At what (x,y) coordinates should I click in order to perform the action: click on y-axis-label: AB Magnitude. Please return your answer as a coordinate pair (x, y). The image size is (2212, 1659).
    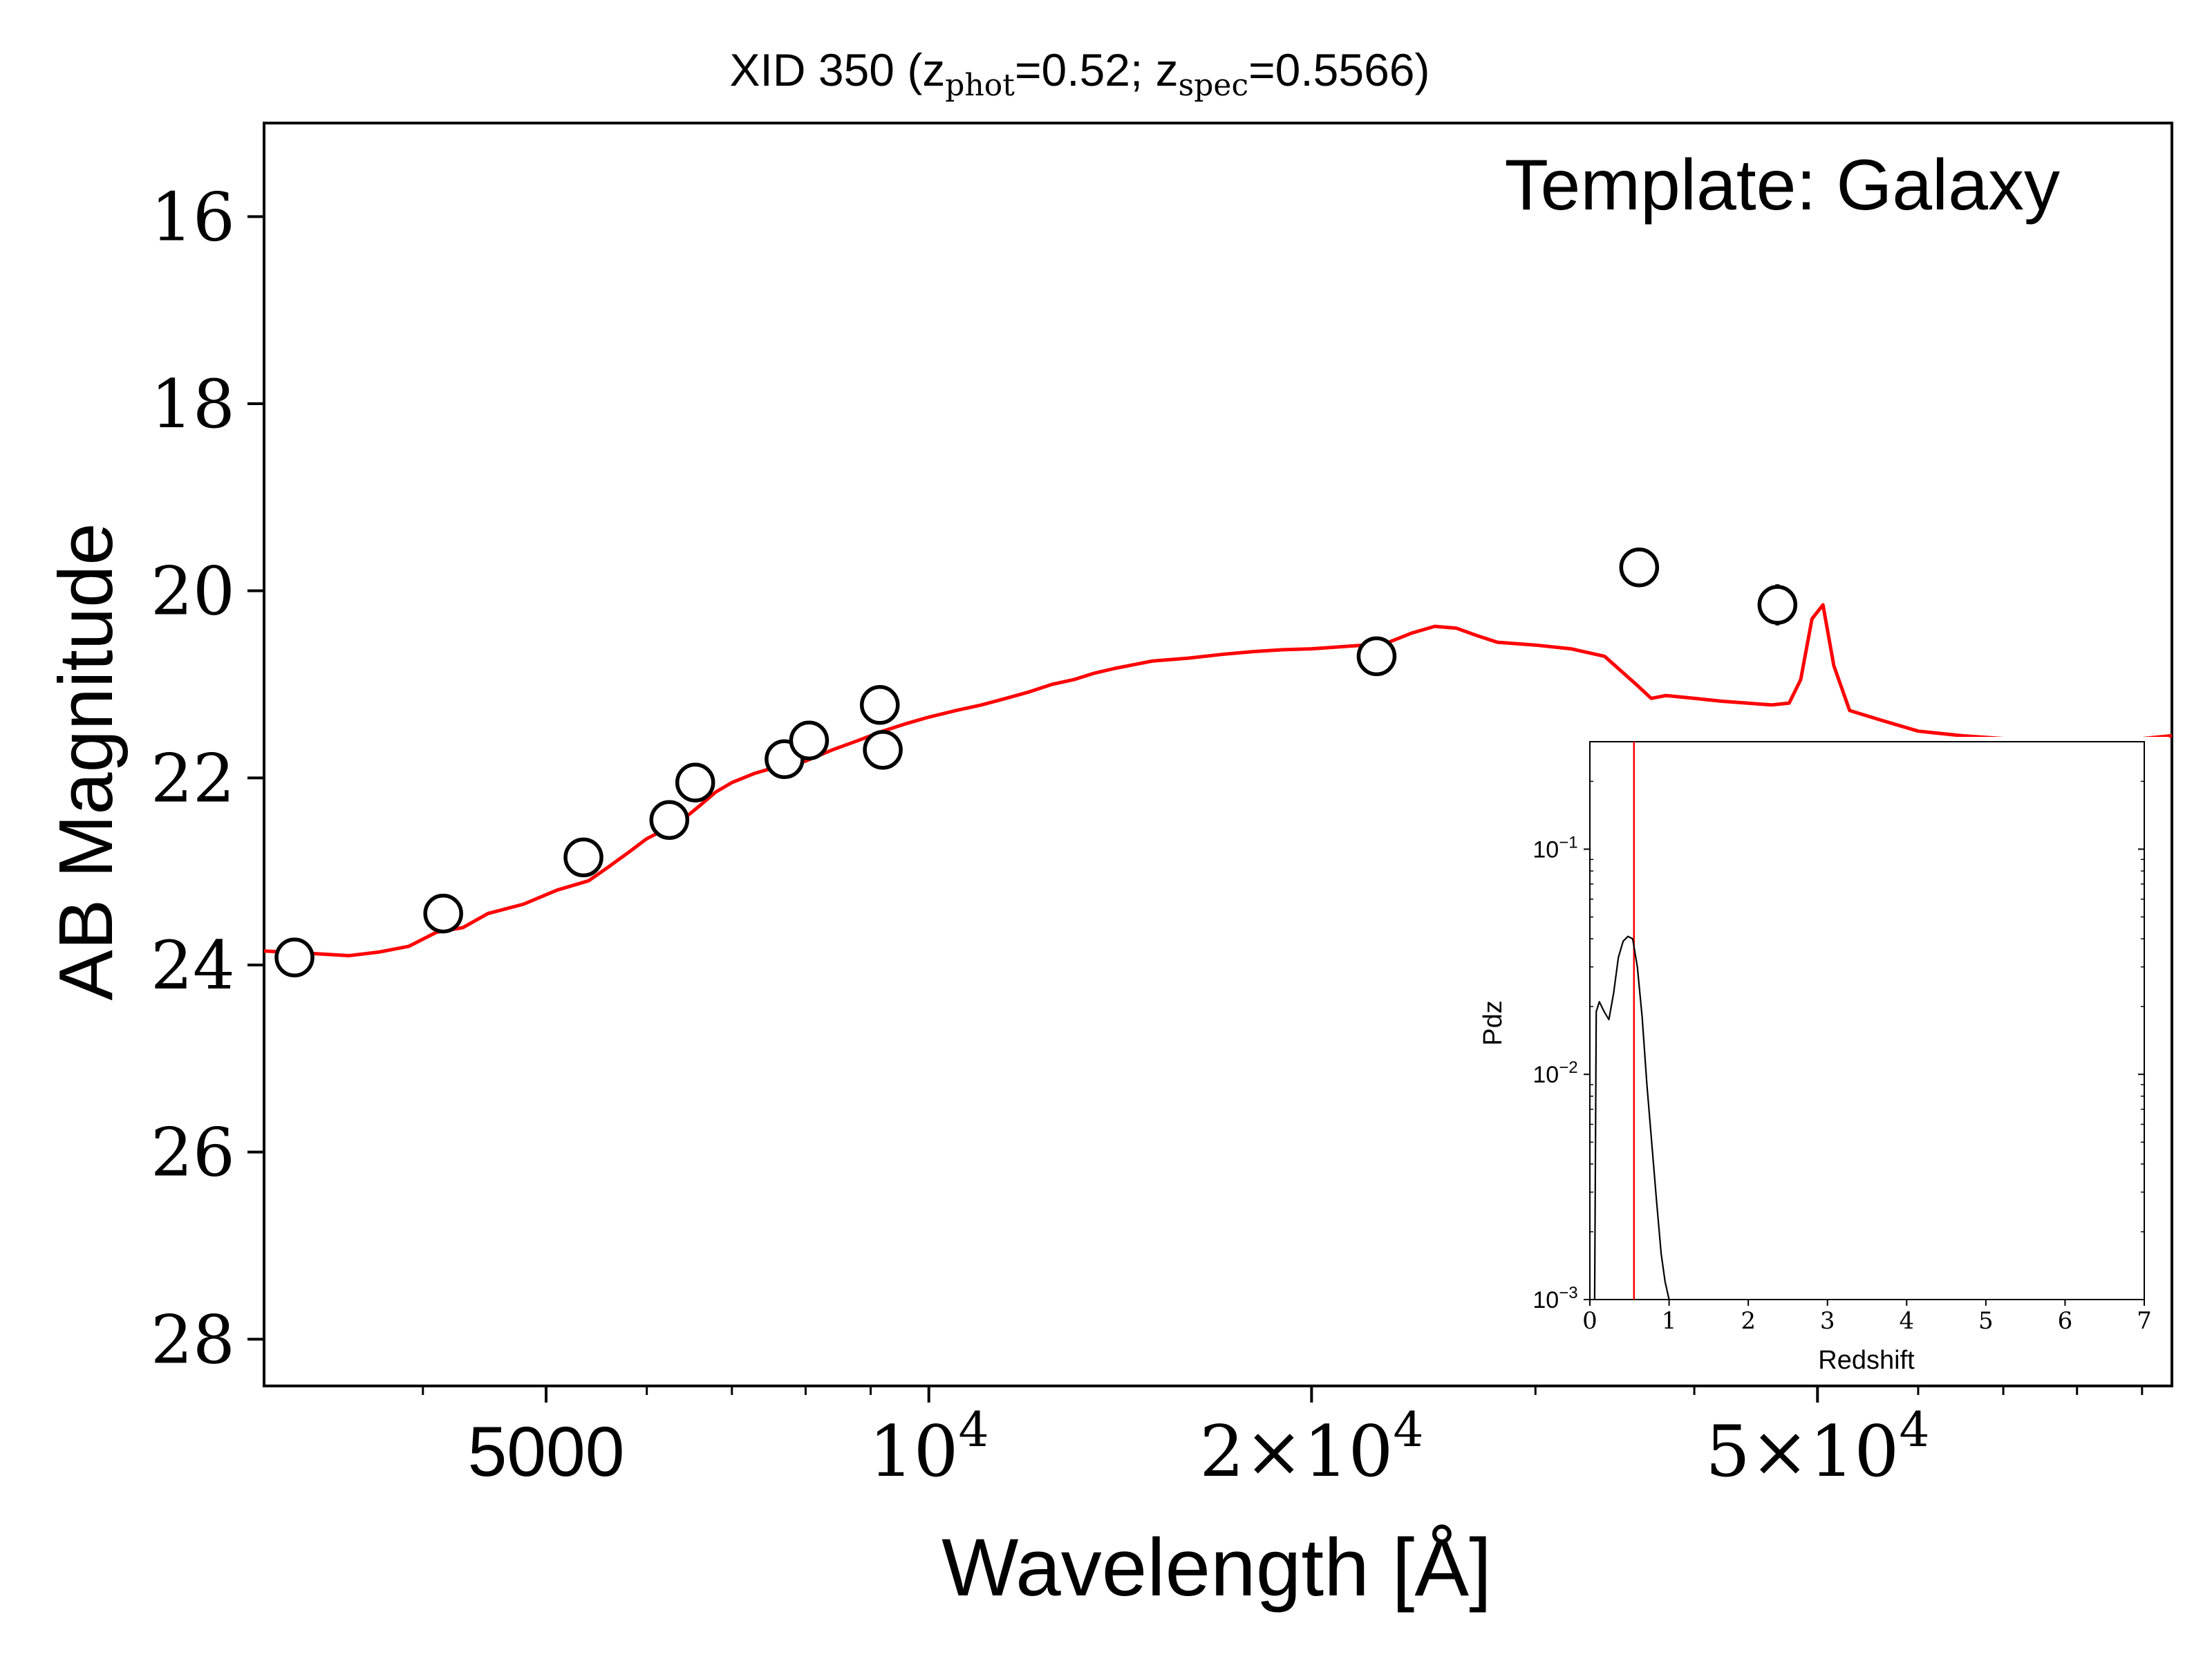
    Looking at the image, I should click on (86, 762).